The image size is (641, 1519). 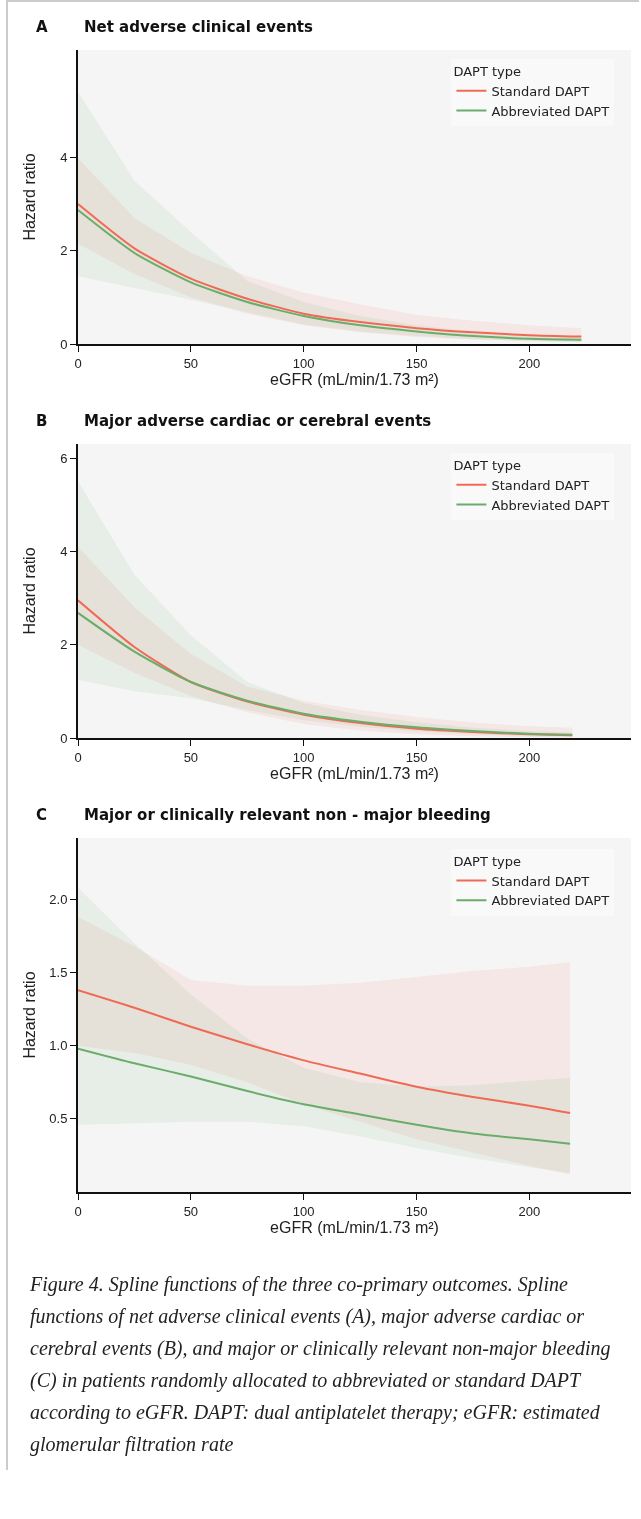 What do you see at coordinates (198, 27) in the screenshot?
I see `chart-title: Net adverse clinical events` at bounding box center [198, 27].